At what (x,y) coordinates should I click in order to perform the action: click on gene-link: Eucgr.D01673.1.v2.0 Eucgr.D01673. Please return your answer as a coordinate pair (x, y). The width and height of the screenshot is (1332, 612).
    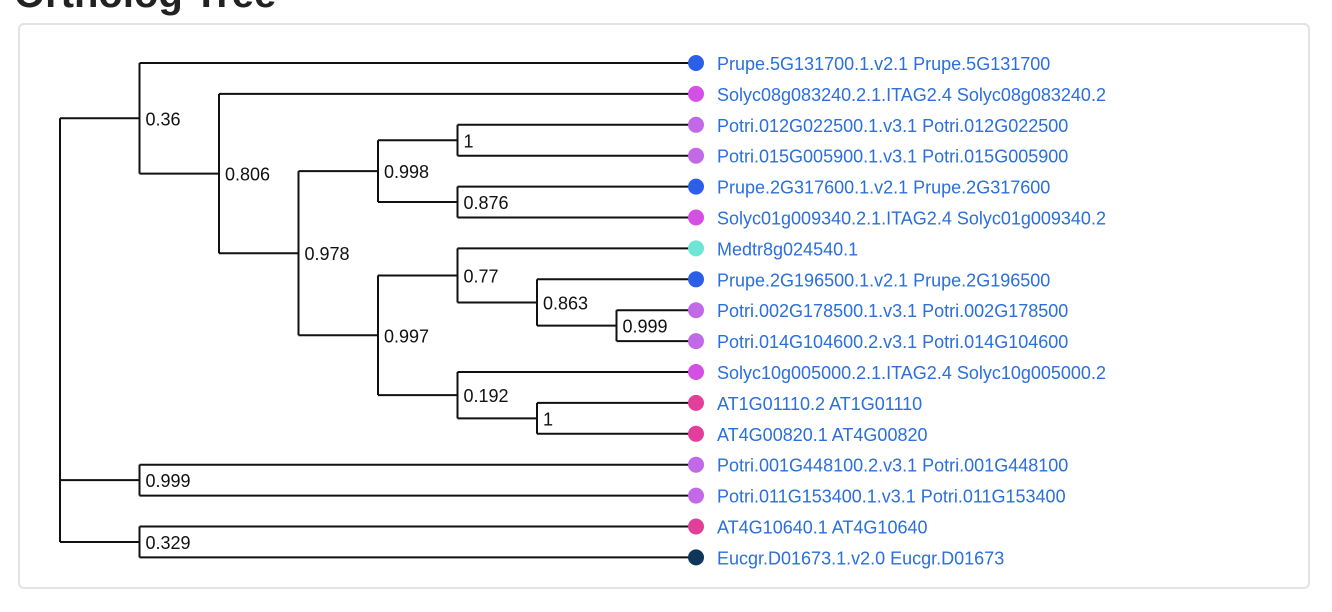
    Looking at the image, I should click on (860, 558).